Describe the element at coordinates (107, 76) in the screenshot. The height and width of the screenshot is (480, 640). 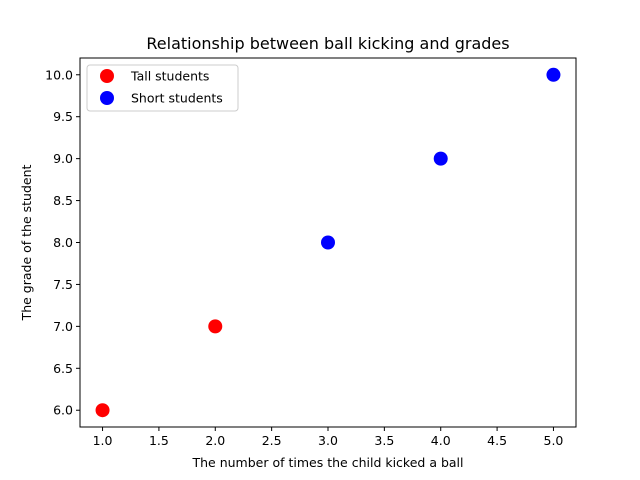
I see `legend-marker-tall-students` at that location.